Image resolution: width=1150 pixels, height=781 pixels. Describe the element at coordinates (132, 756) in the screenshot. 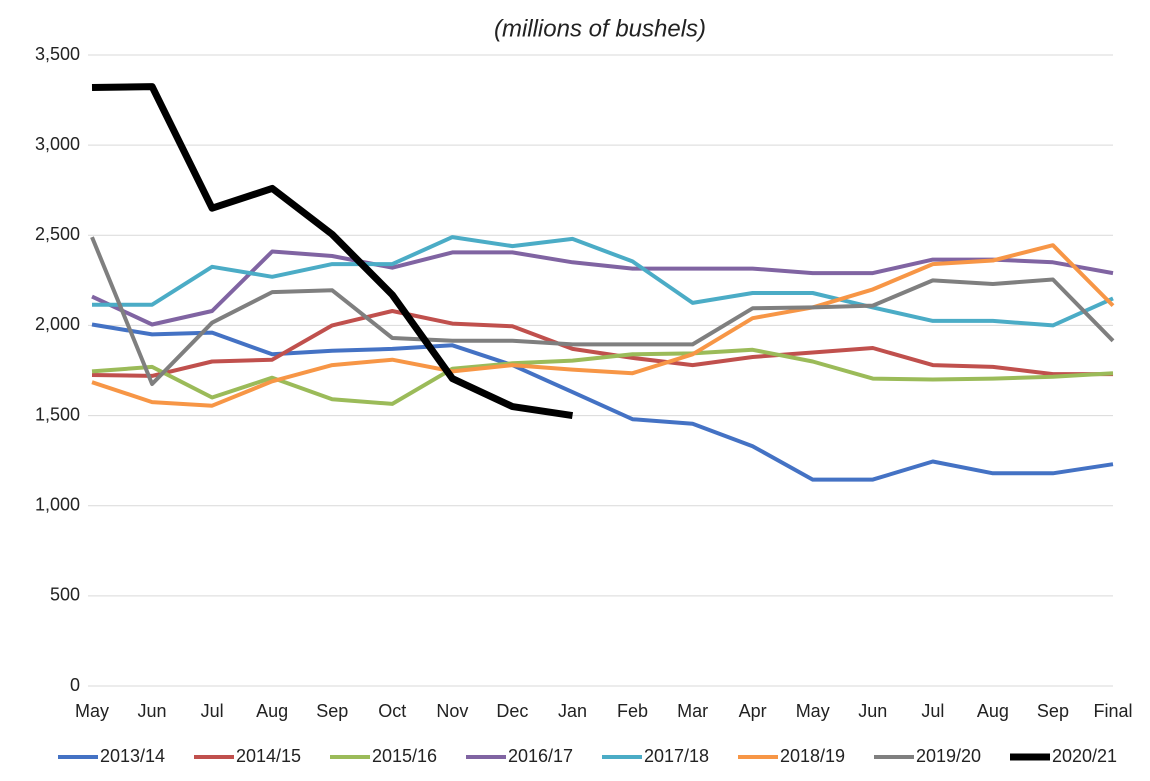

I see `legend-label: 2013/14` at that location.